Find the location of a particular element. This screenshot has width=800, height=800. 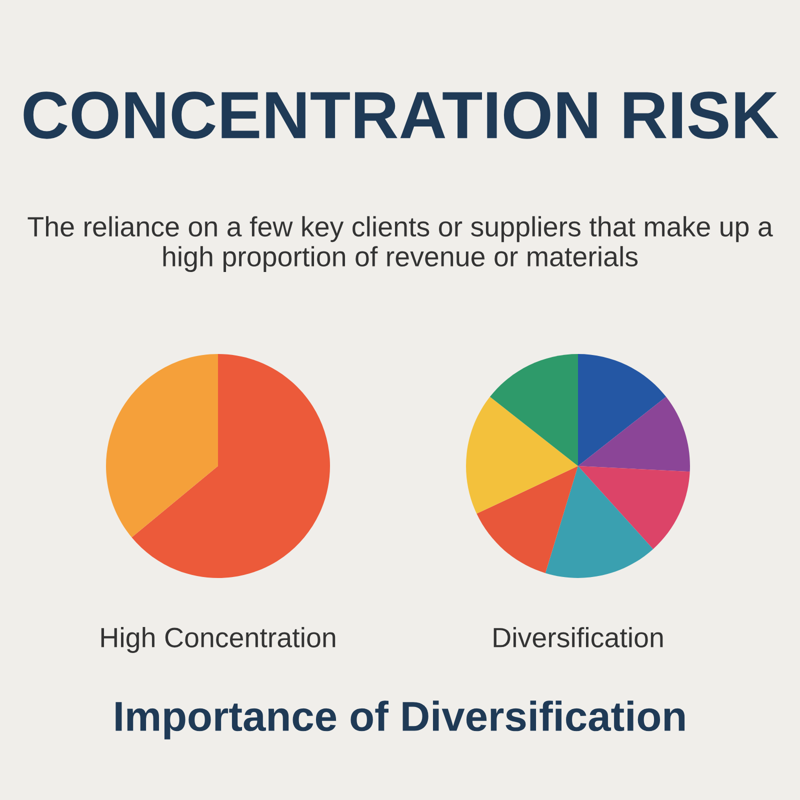

text: The reliance on a few key clients or suppliers that make up a high proportion of revenue or materials is located at coordinates (400, 244).